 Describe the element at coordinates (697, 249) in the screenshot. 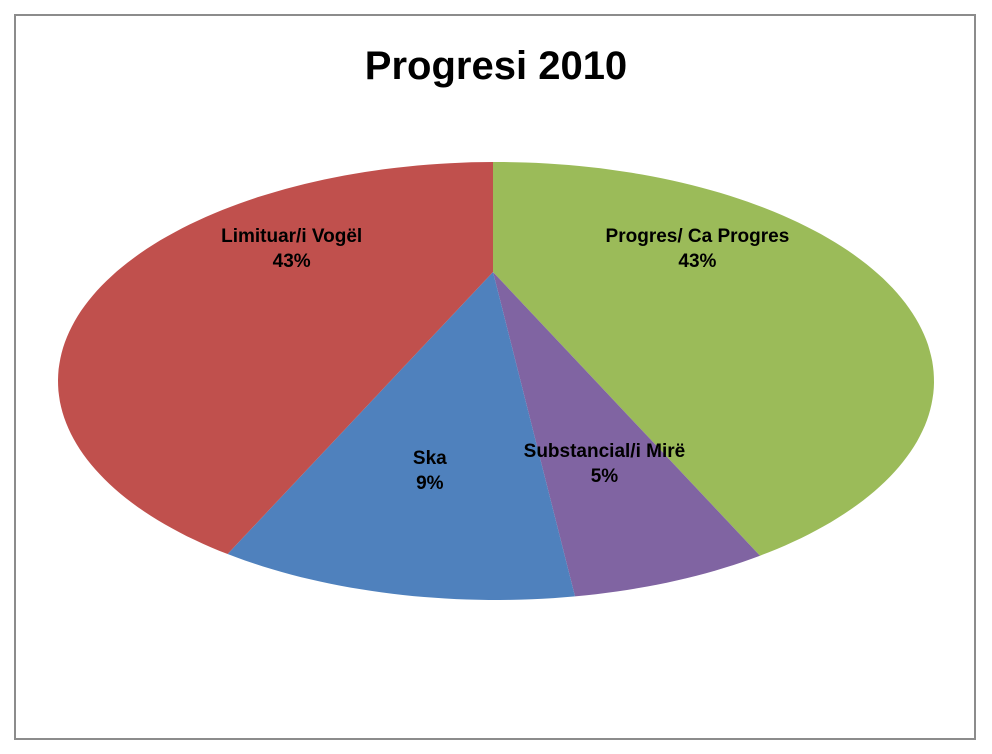

I see `slice-label: Progres/ Ca Progres 43%` at that location.